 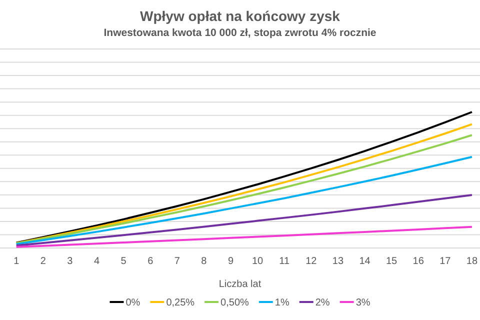 What do you see at coordinates (240, 16) in the screenshot?
I see `chart-title: Wpływ opłat na końcowy zysk` at bounding box center [240, 16].